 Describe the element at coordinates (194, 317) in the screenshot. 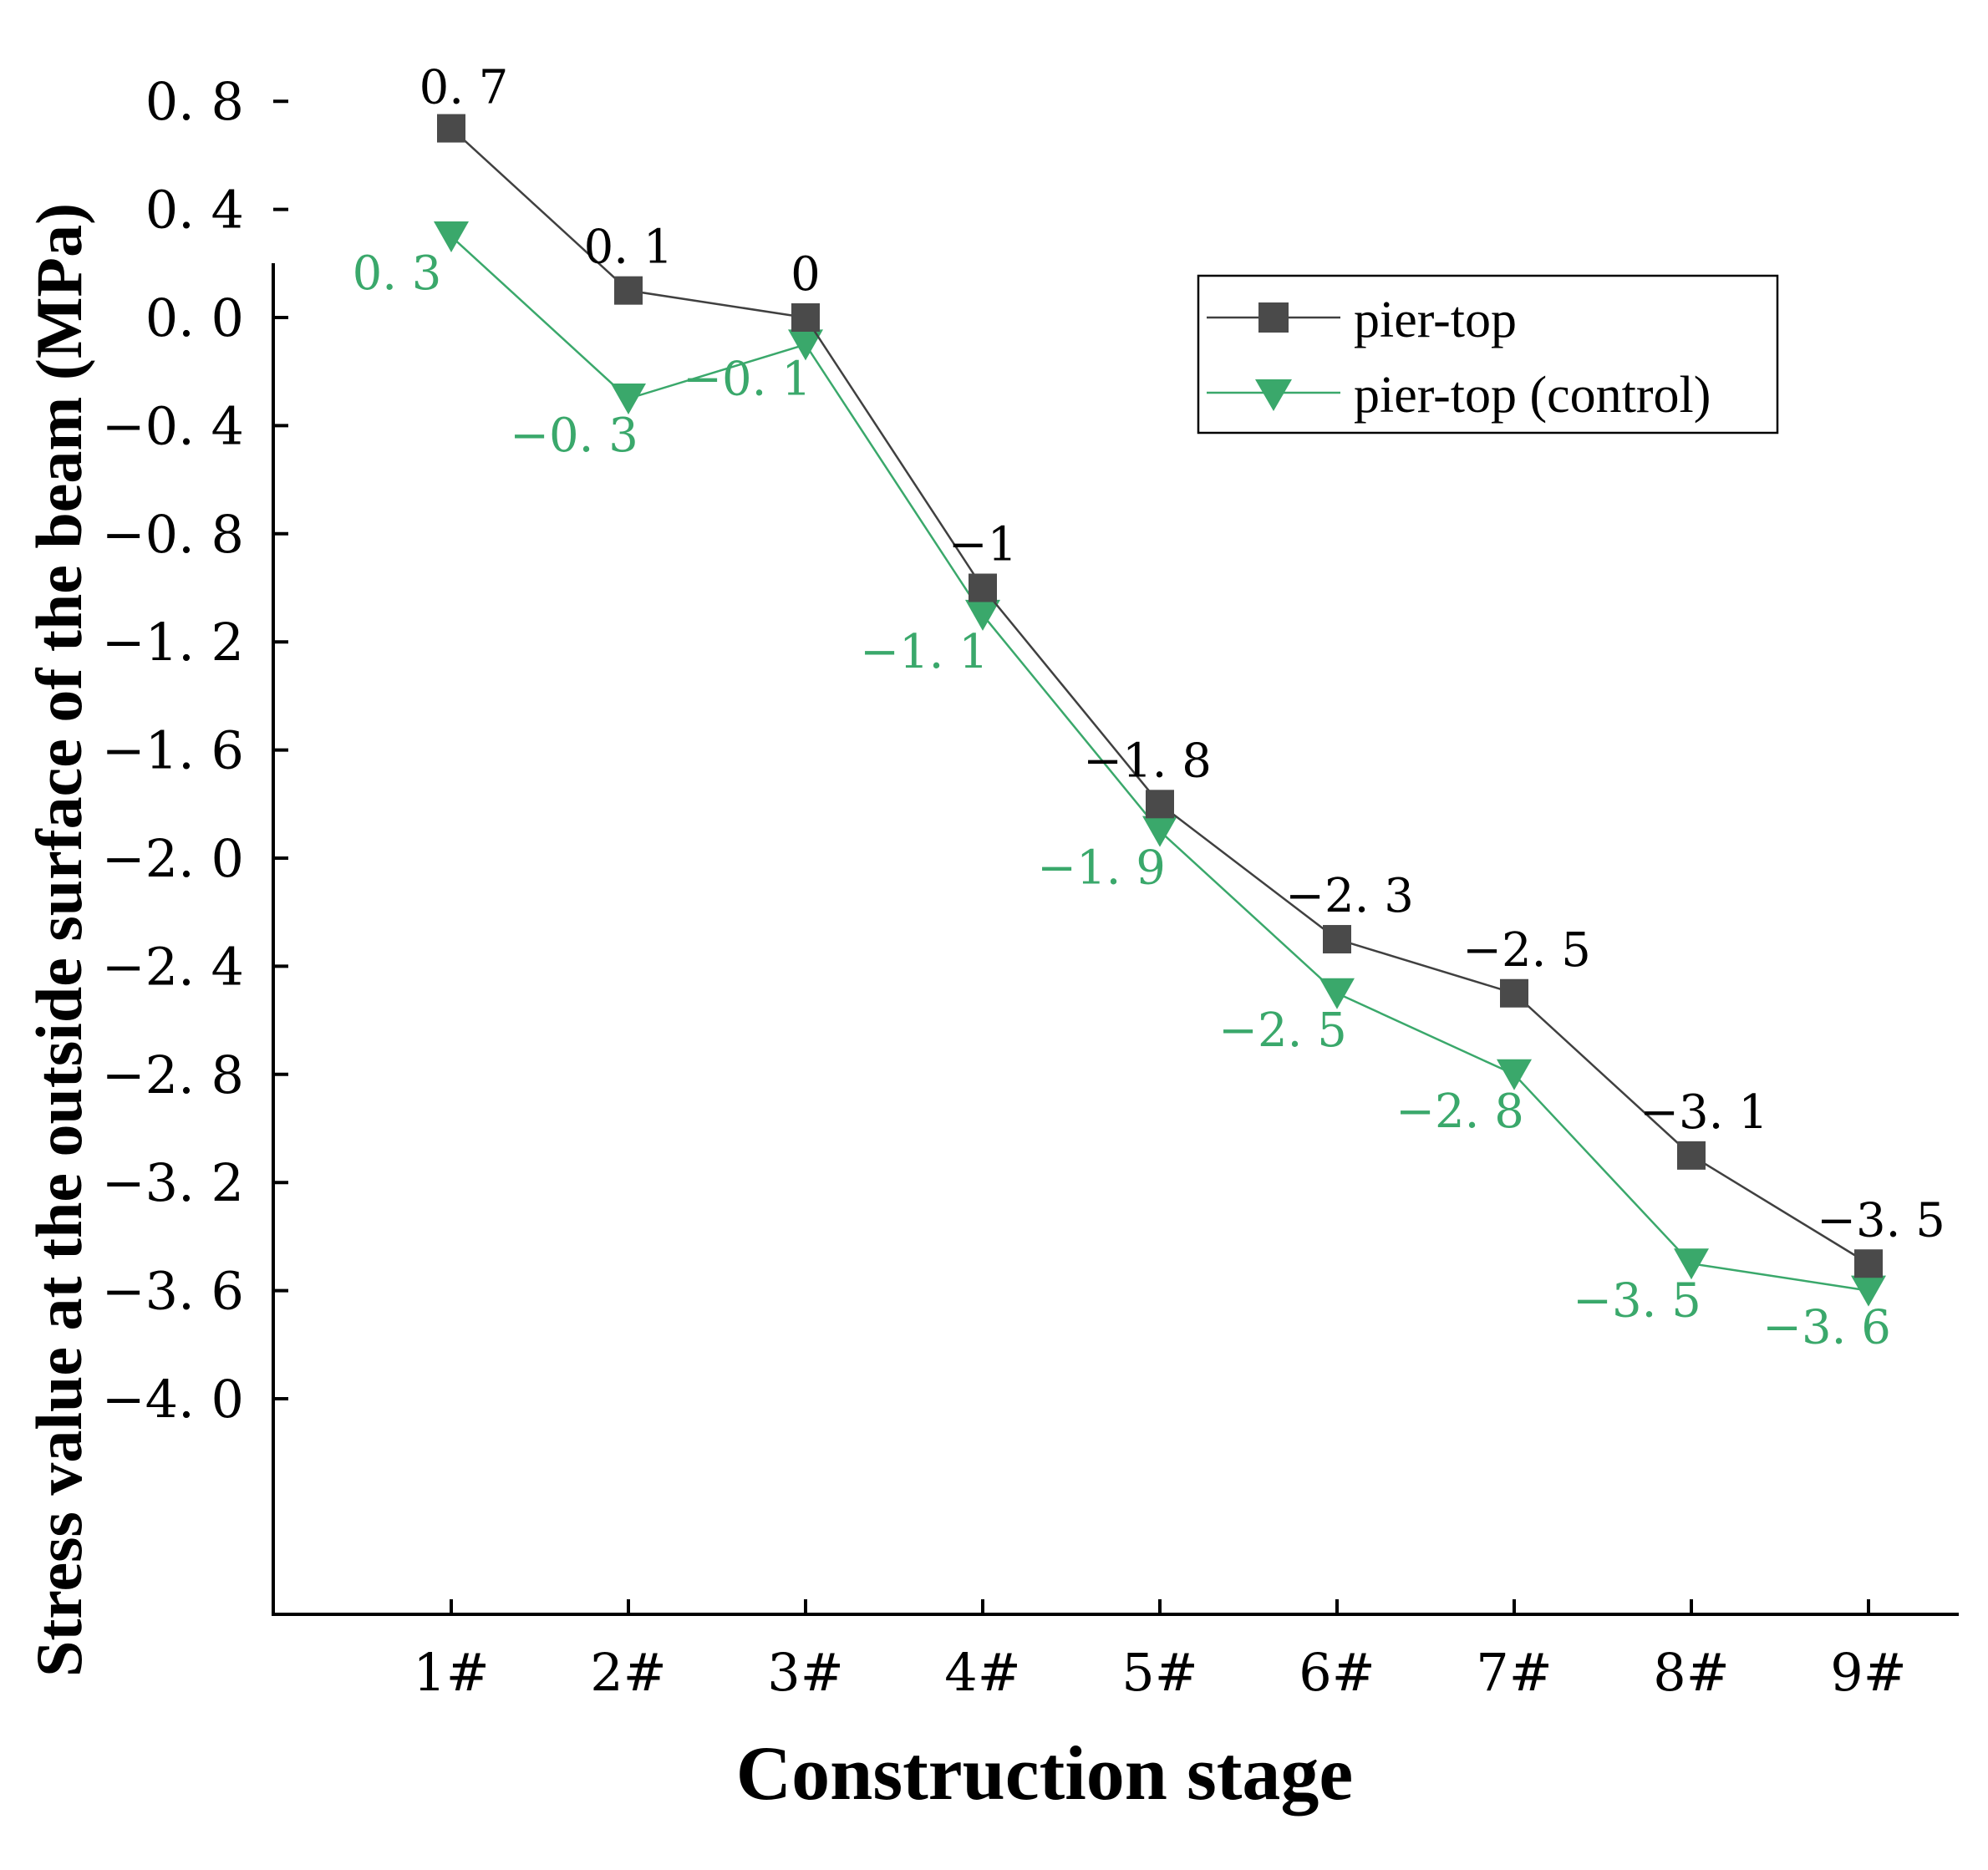

I see `y-tick-label: 0. 0` at that location.